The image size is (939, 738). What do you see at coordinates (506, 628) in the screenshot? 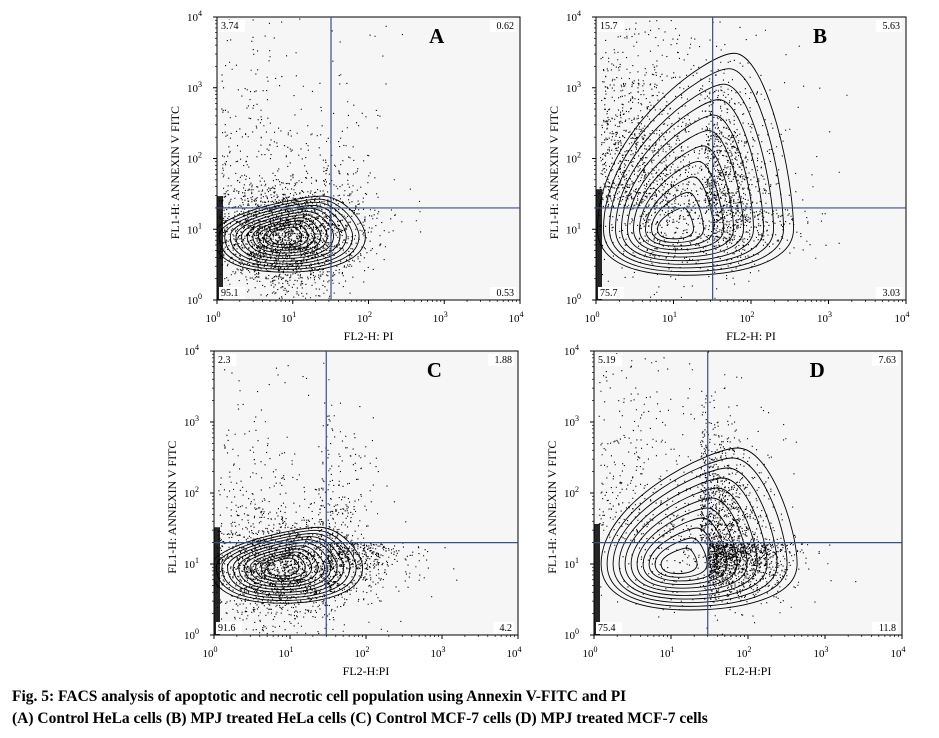
I see `quadrant-lower-right-value: 4.2` at bounding box center [506, 628].